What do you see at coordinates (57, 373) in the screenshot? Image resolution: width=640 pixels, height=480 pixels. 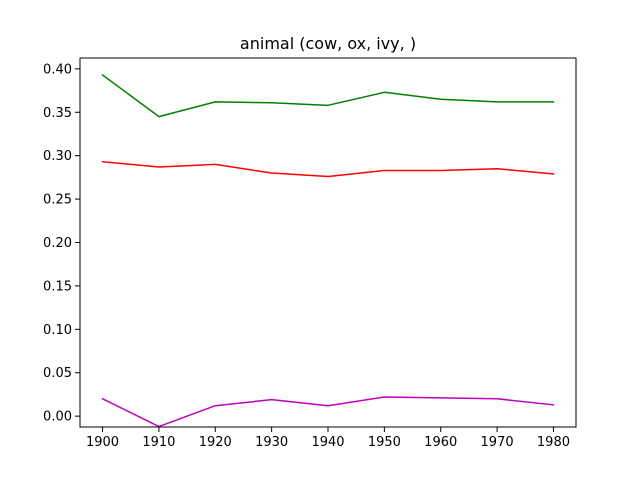 I see `y-tick-label: 0.05` at bounding box center [57, 373].